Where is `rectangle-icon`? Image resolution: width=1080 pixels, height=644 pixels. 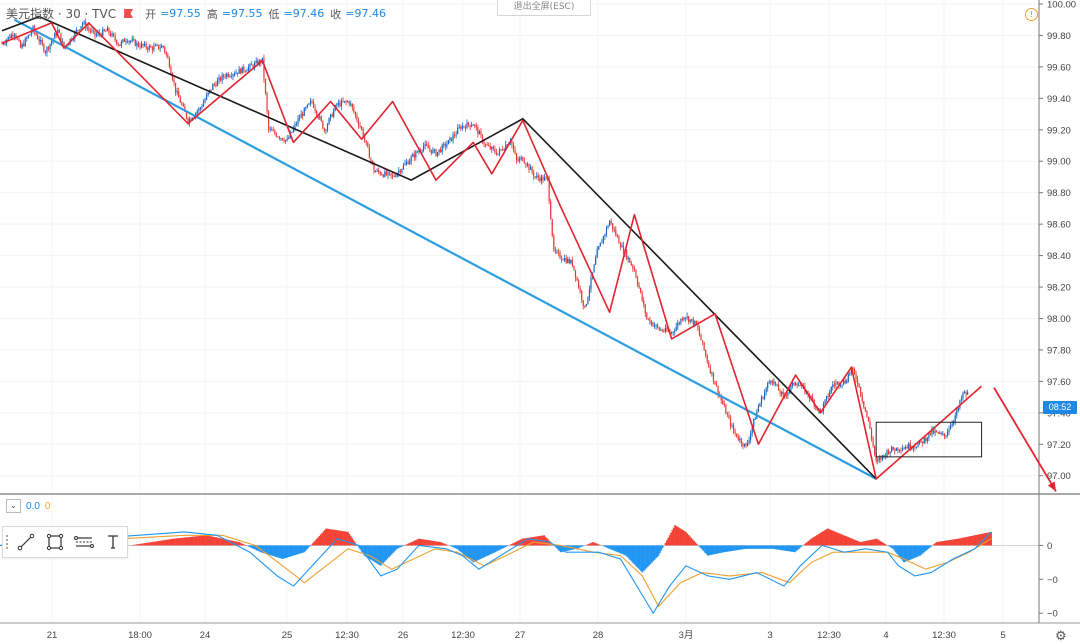
rectangle-icon is located at coordinates (54, 542).